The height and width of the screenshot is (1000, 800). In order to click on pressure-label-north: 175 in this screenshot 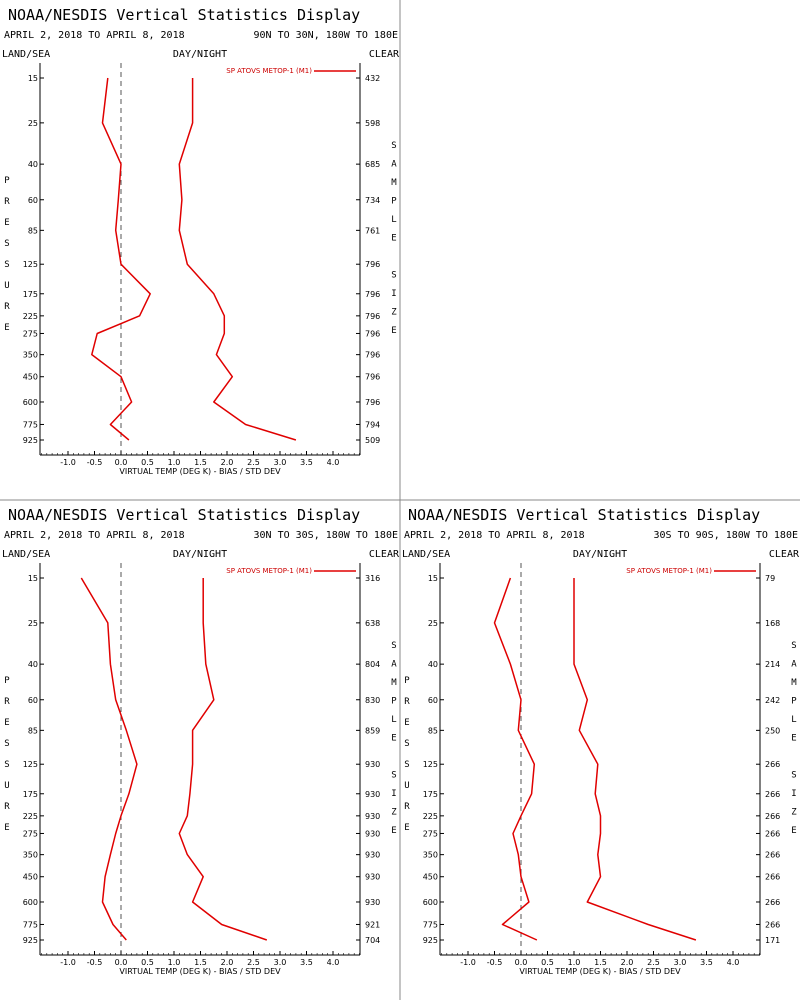, I will do `click(30, 294)`.